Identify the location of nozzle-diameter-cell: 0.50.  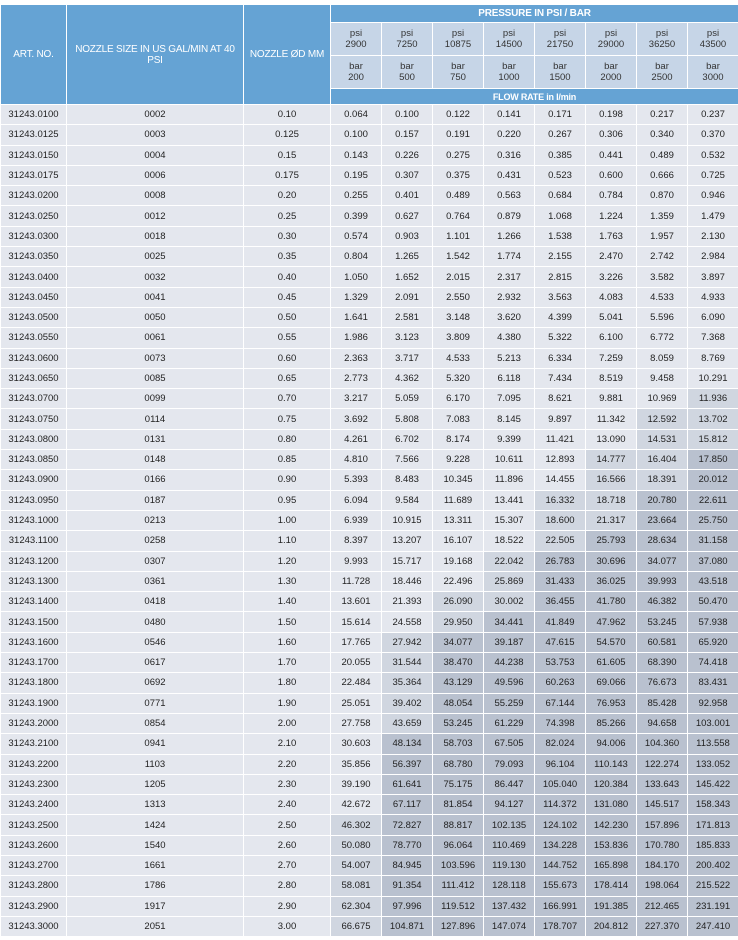
(287, 317).